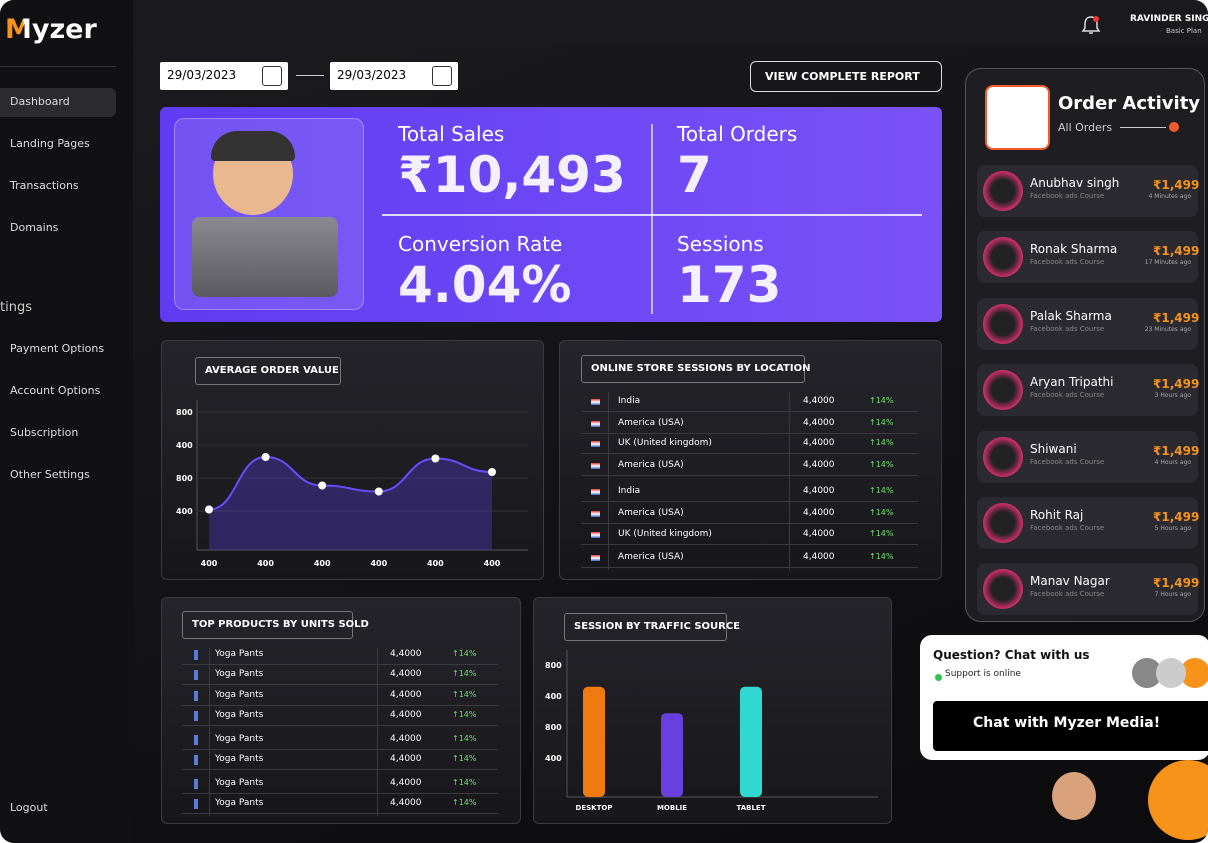 This screenshot has height=843, width=1208. I want to click on time: 4 Hours ago, so click(1172, 462).